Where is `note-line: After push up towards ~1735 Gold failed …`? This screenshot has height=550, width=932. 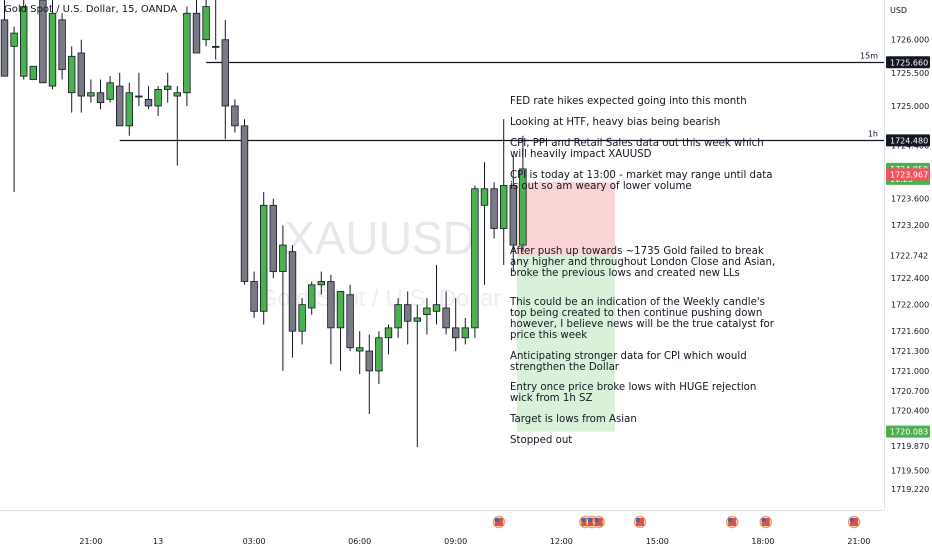 note-line: After push up towards ~1735 Gold failed … is located at coordinates (643, 262).